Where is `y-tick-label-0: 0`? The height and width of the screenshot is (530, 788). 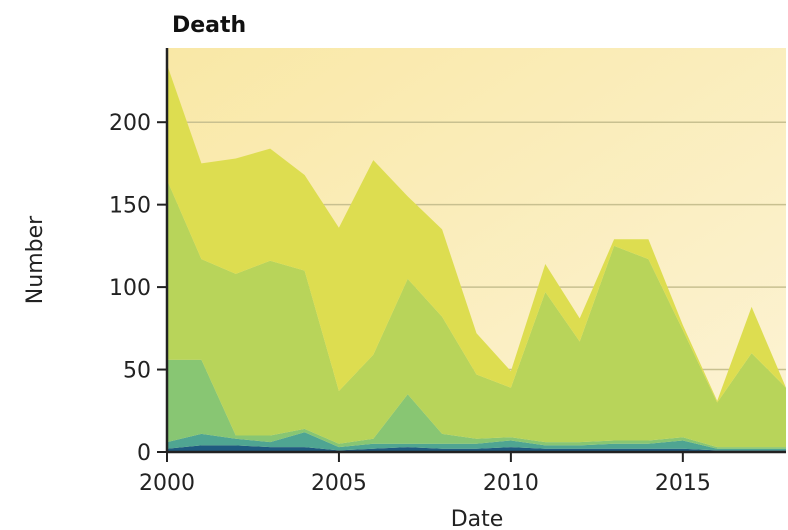 y-tick-label-0: 0 is located at coordinates (144, 453).